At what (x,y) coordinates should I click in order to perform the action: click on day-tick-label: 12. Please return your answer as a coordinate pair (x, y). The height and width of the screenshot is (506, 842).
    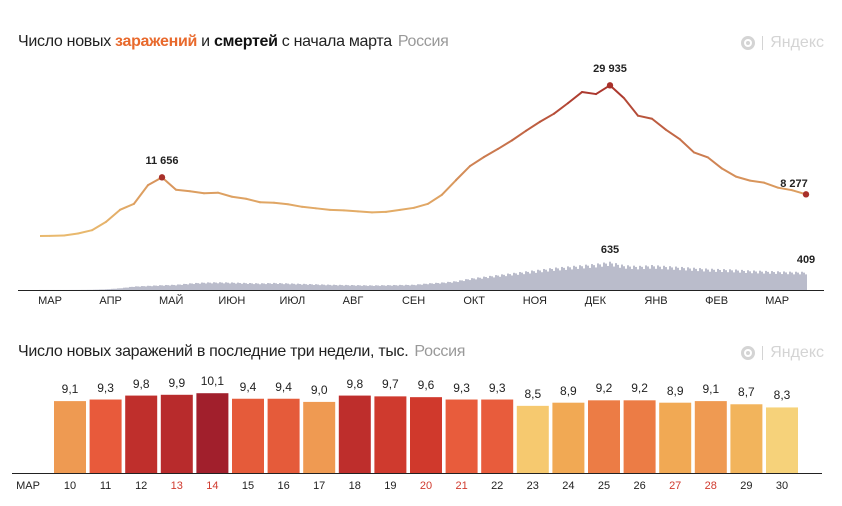
    Looking at the image, I should click on (141, 486).